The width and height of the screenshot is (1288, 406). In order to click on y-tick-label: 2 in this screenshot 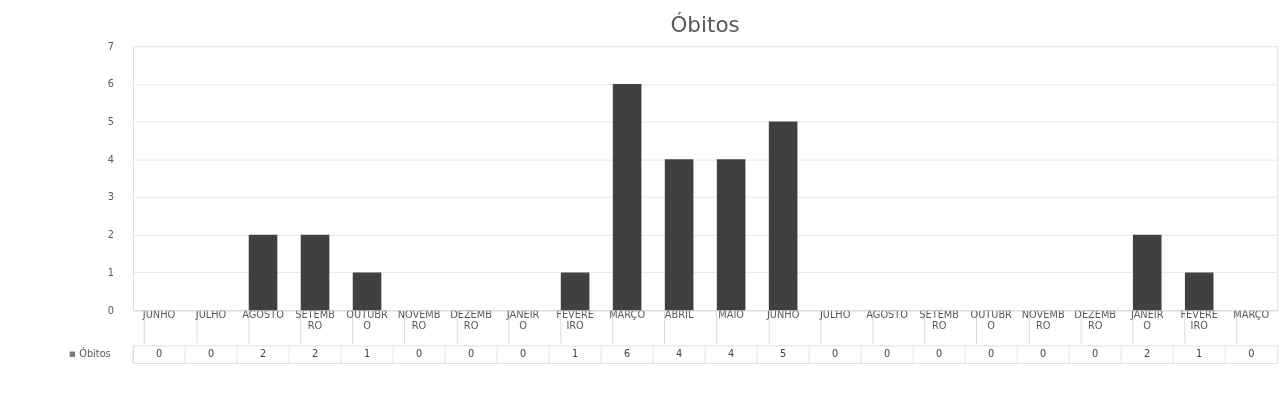, I will do `click(110, 235)`.